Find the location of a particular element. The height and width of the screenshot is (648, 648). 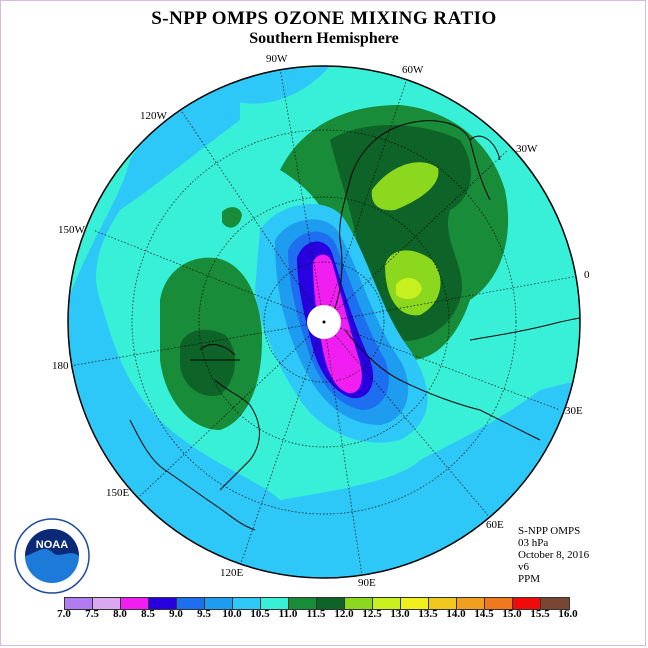

ozone-contour-11-5-small is located at coordinates (232, 217).